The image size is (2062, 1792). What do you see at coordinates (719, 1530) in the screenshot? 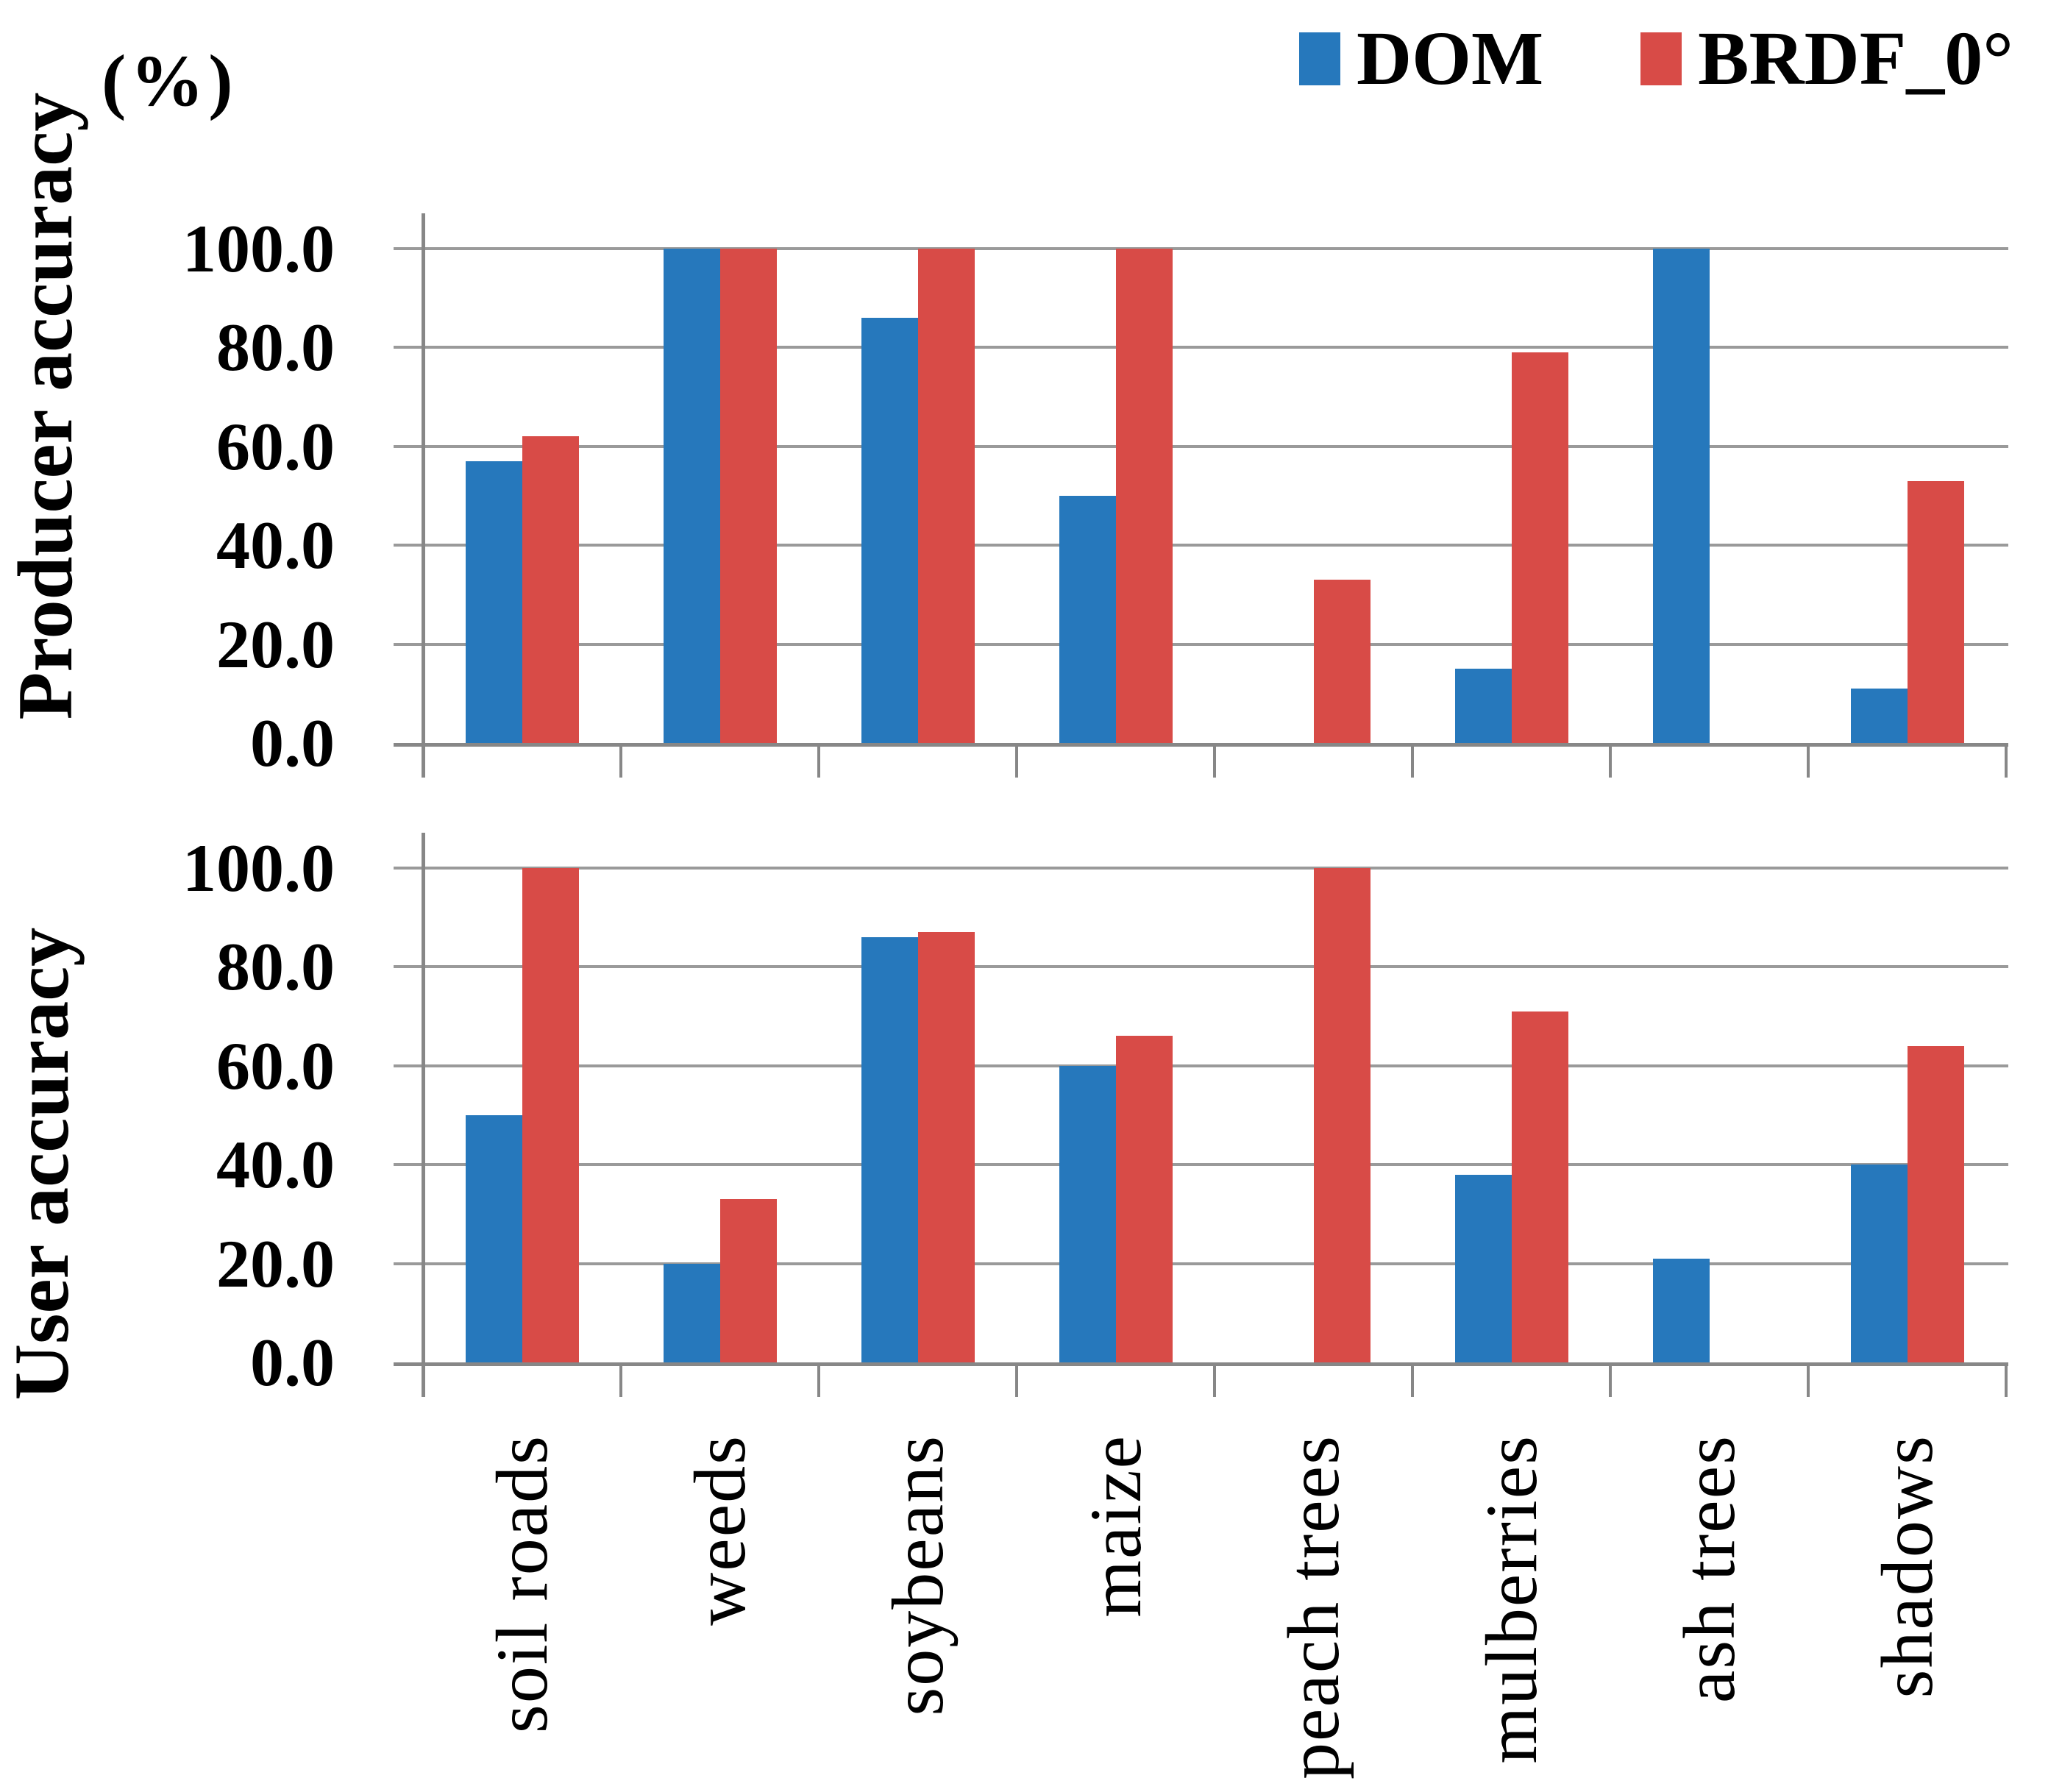
I see `category-label: weeds` at bounding box center [719, 1530].